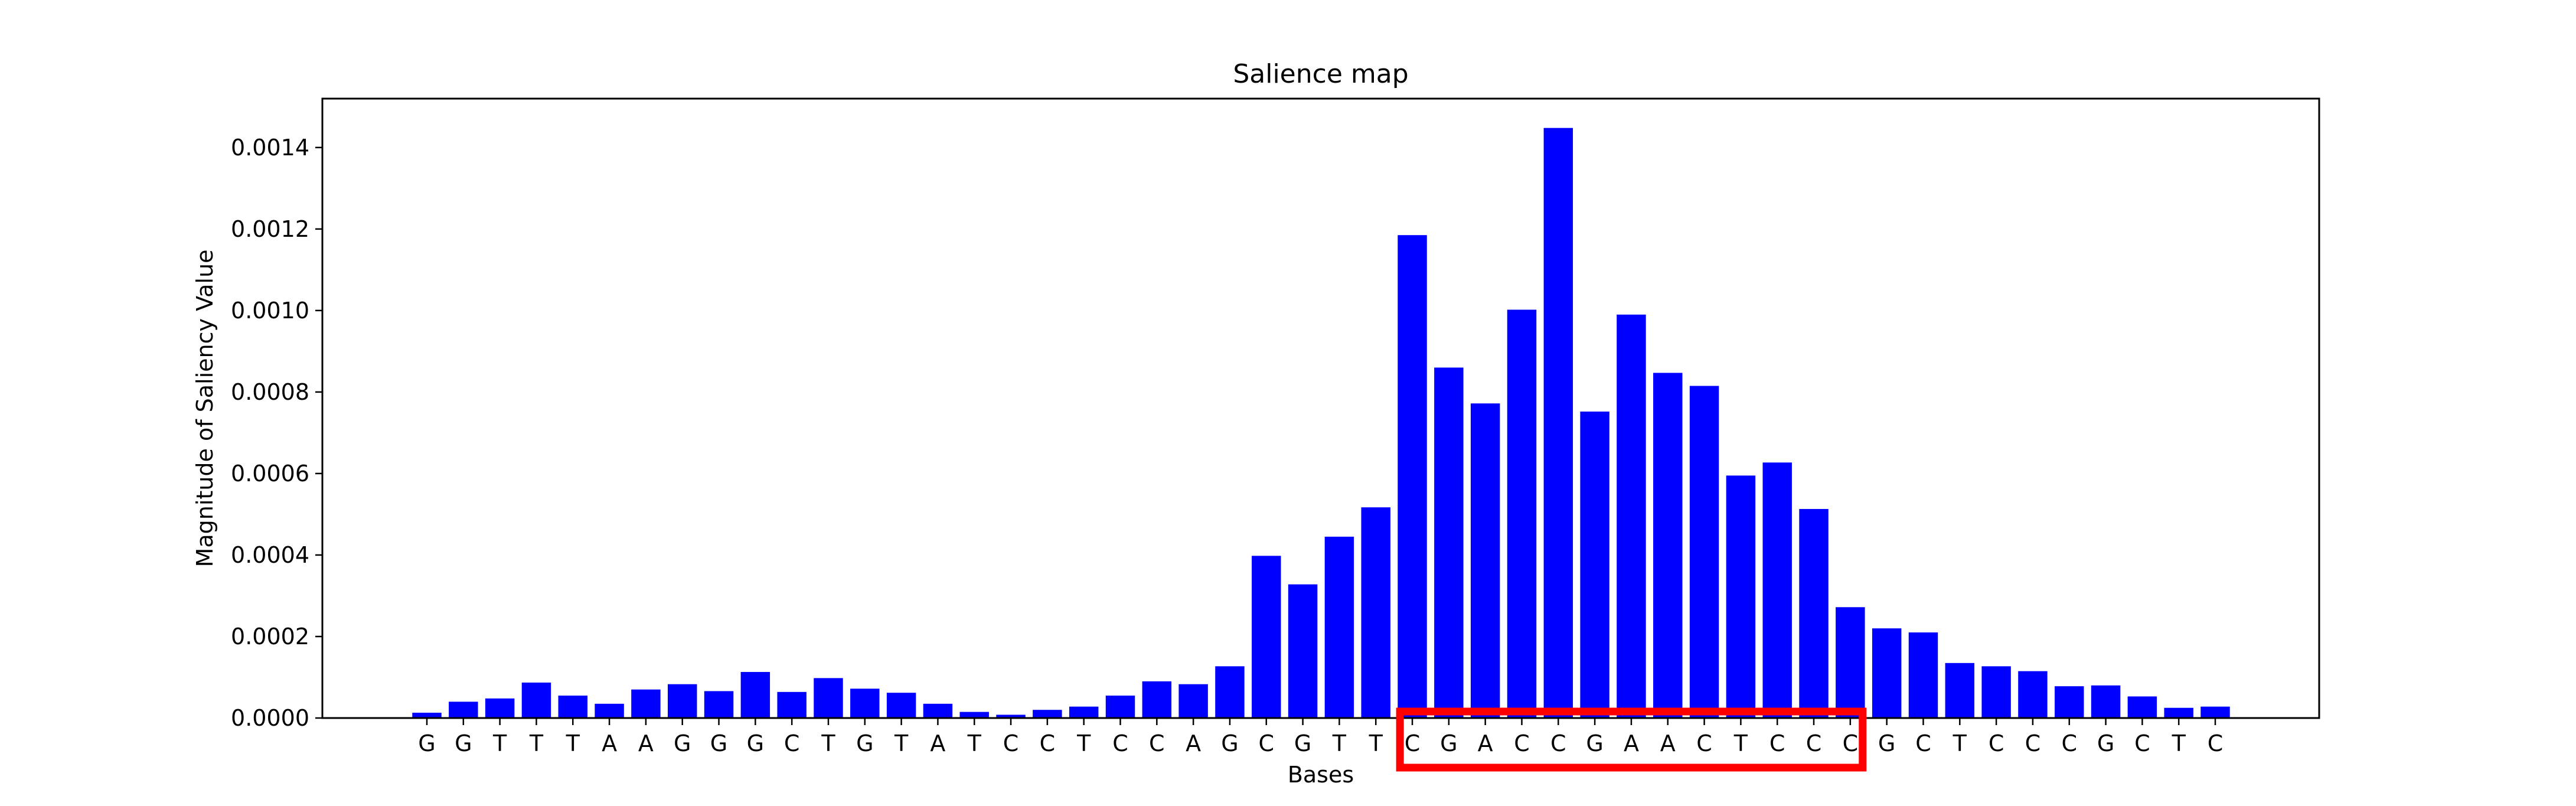  What do you see at coordinates (270, 311) in the screenshot?
I see `y-tick-label: 0.0010` at bounding box center [270, 311].